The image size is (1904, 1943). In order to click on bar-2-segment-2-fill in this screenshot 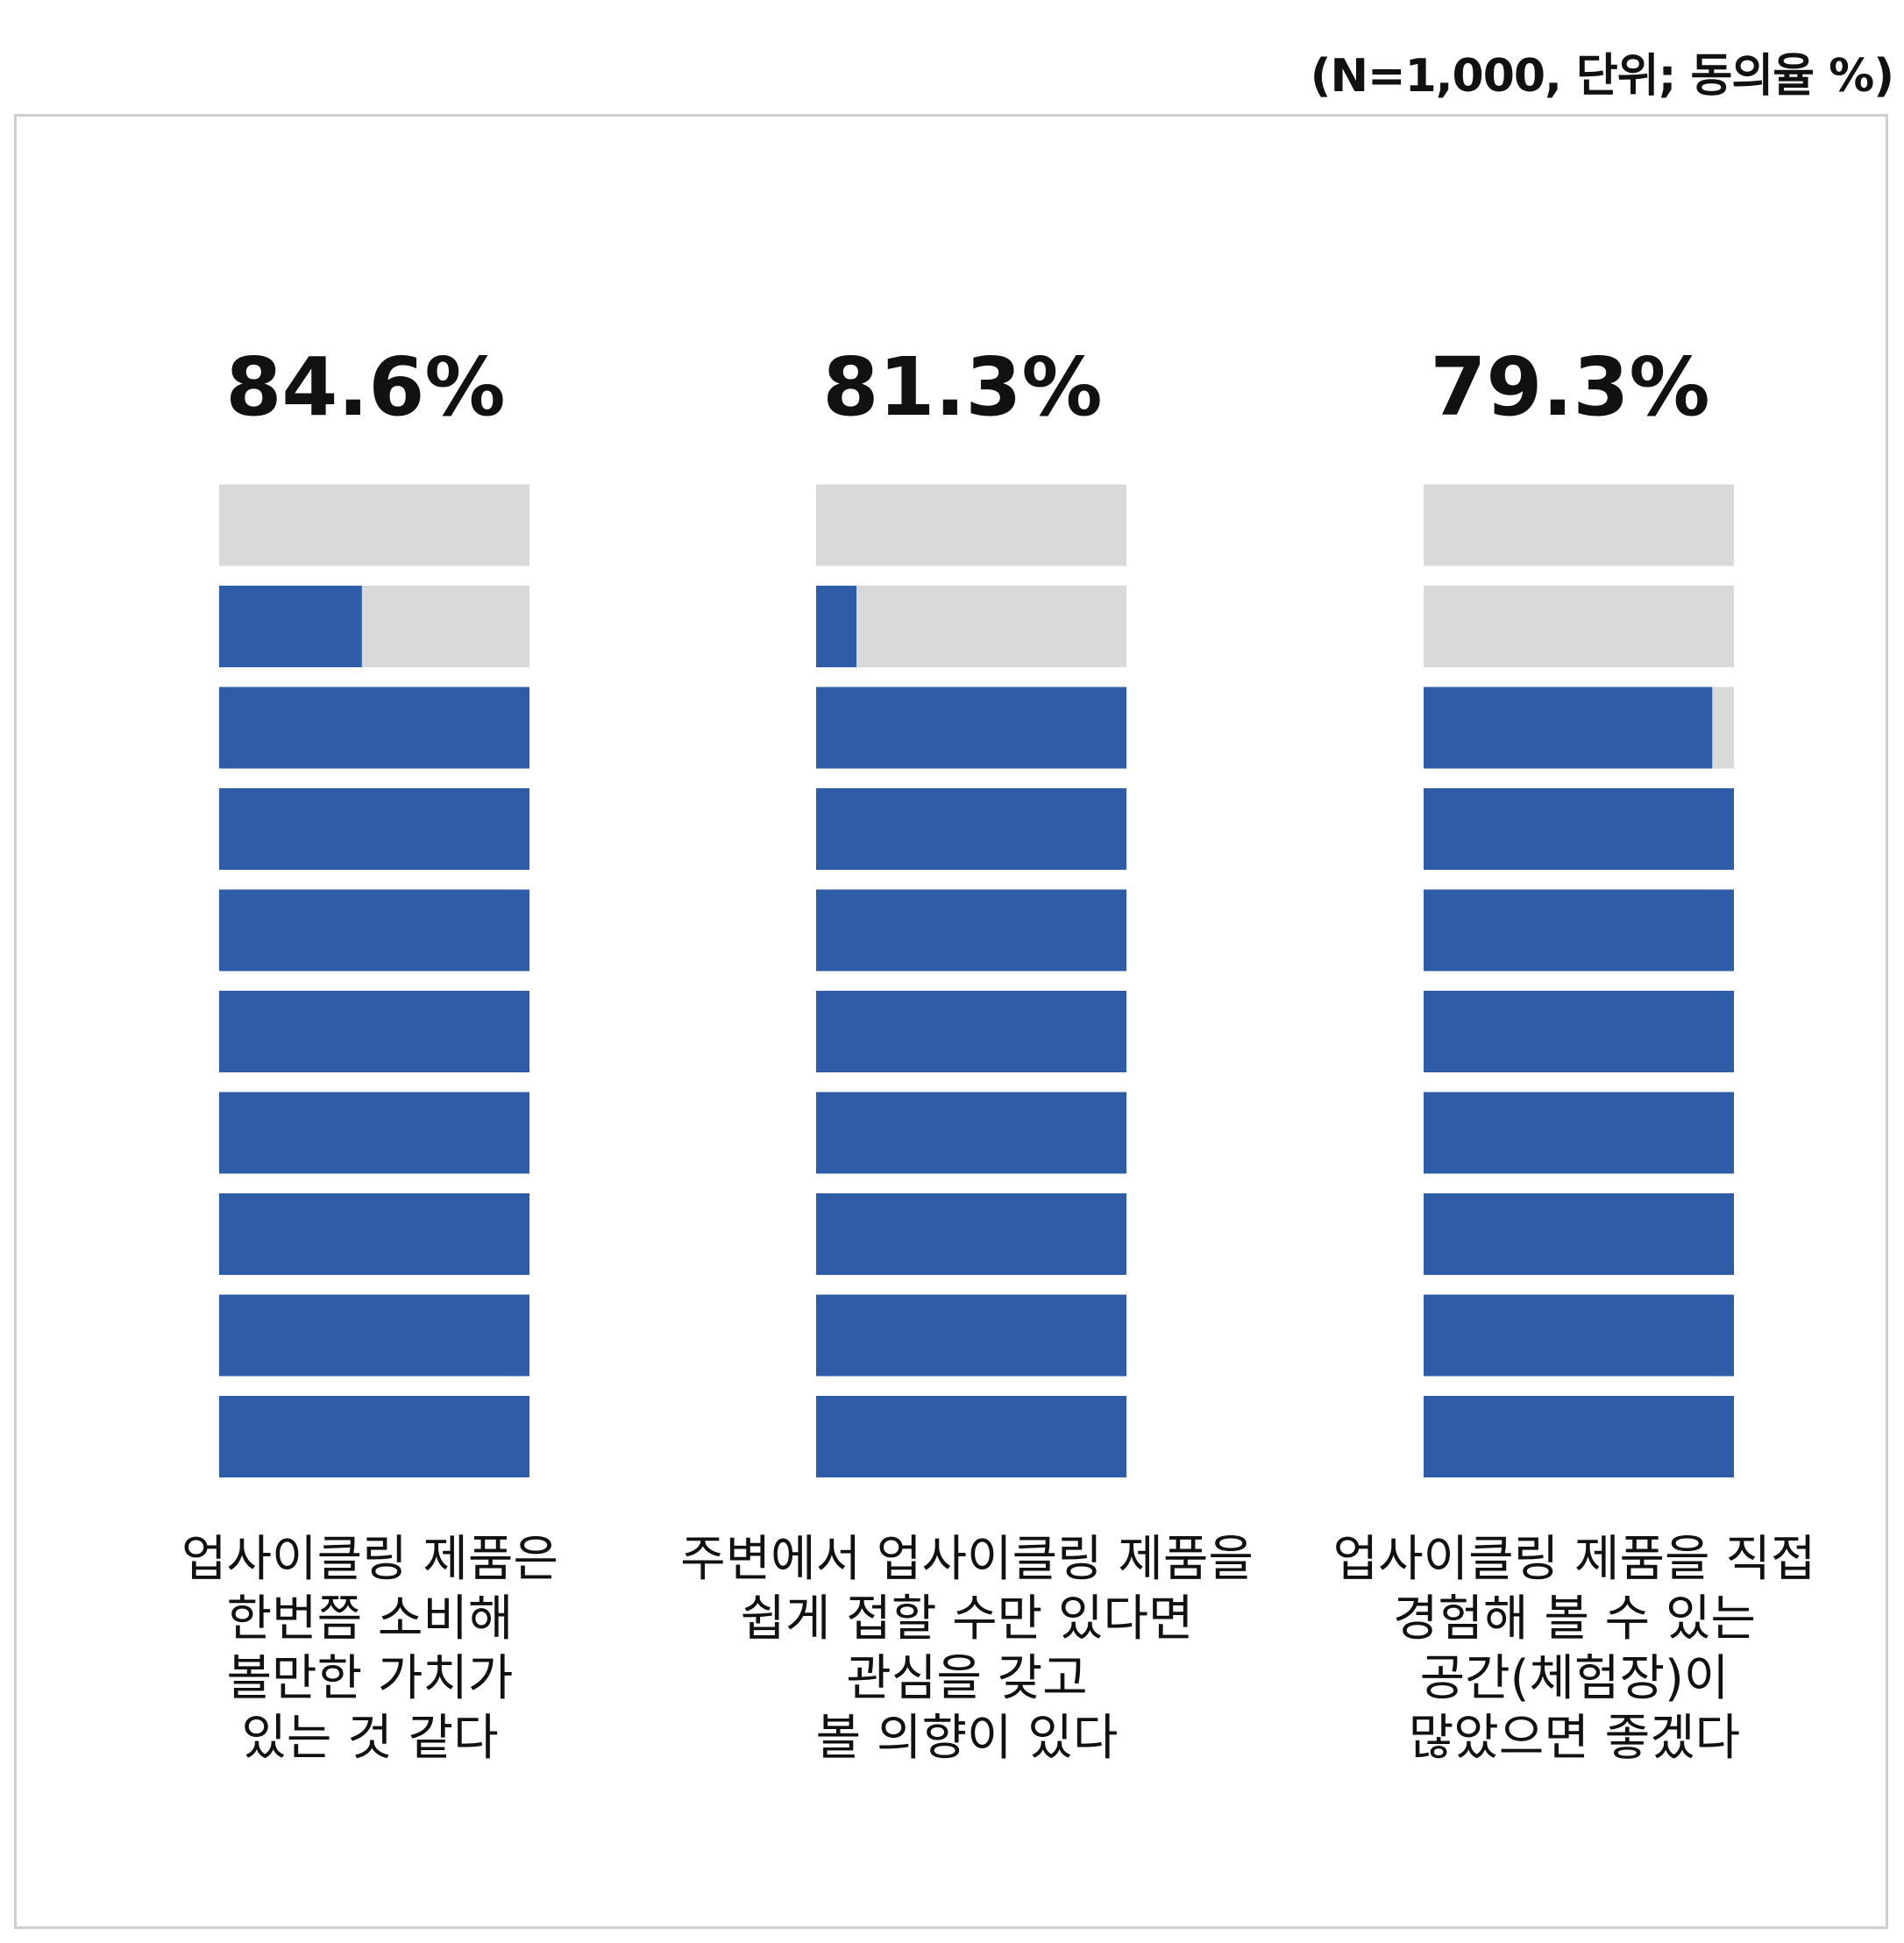, I will do `click(971, 1335)`.